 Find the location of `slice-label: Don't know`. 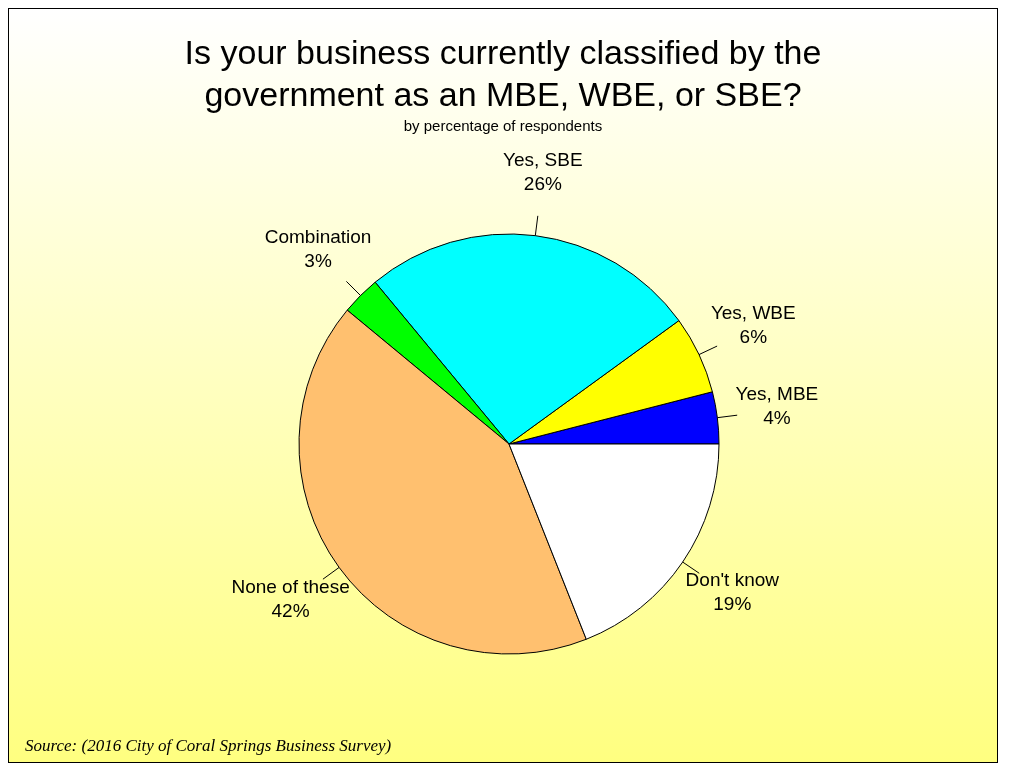

slice-label: Don't know is located at coordinates (732, 579).